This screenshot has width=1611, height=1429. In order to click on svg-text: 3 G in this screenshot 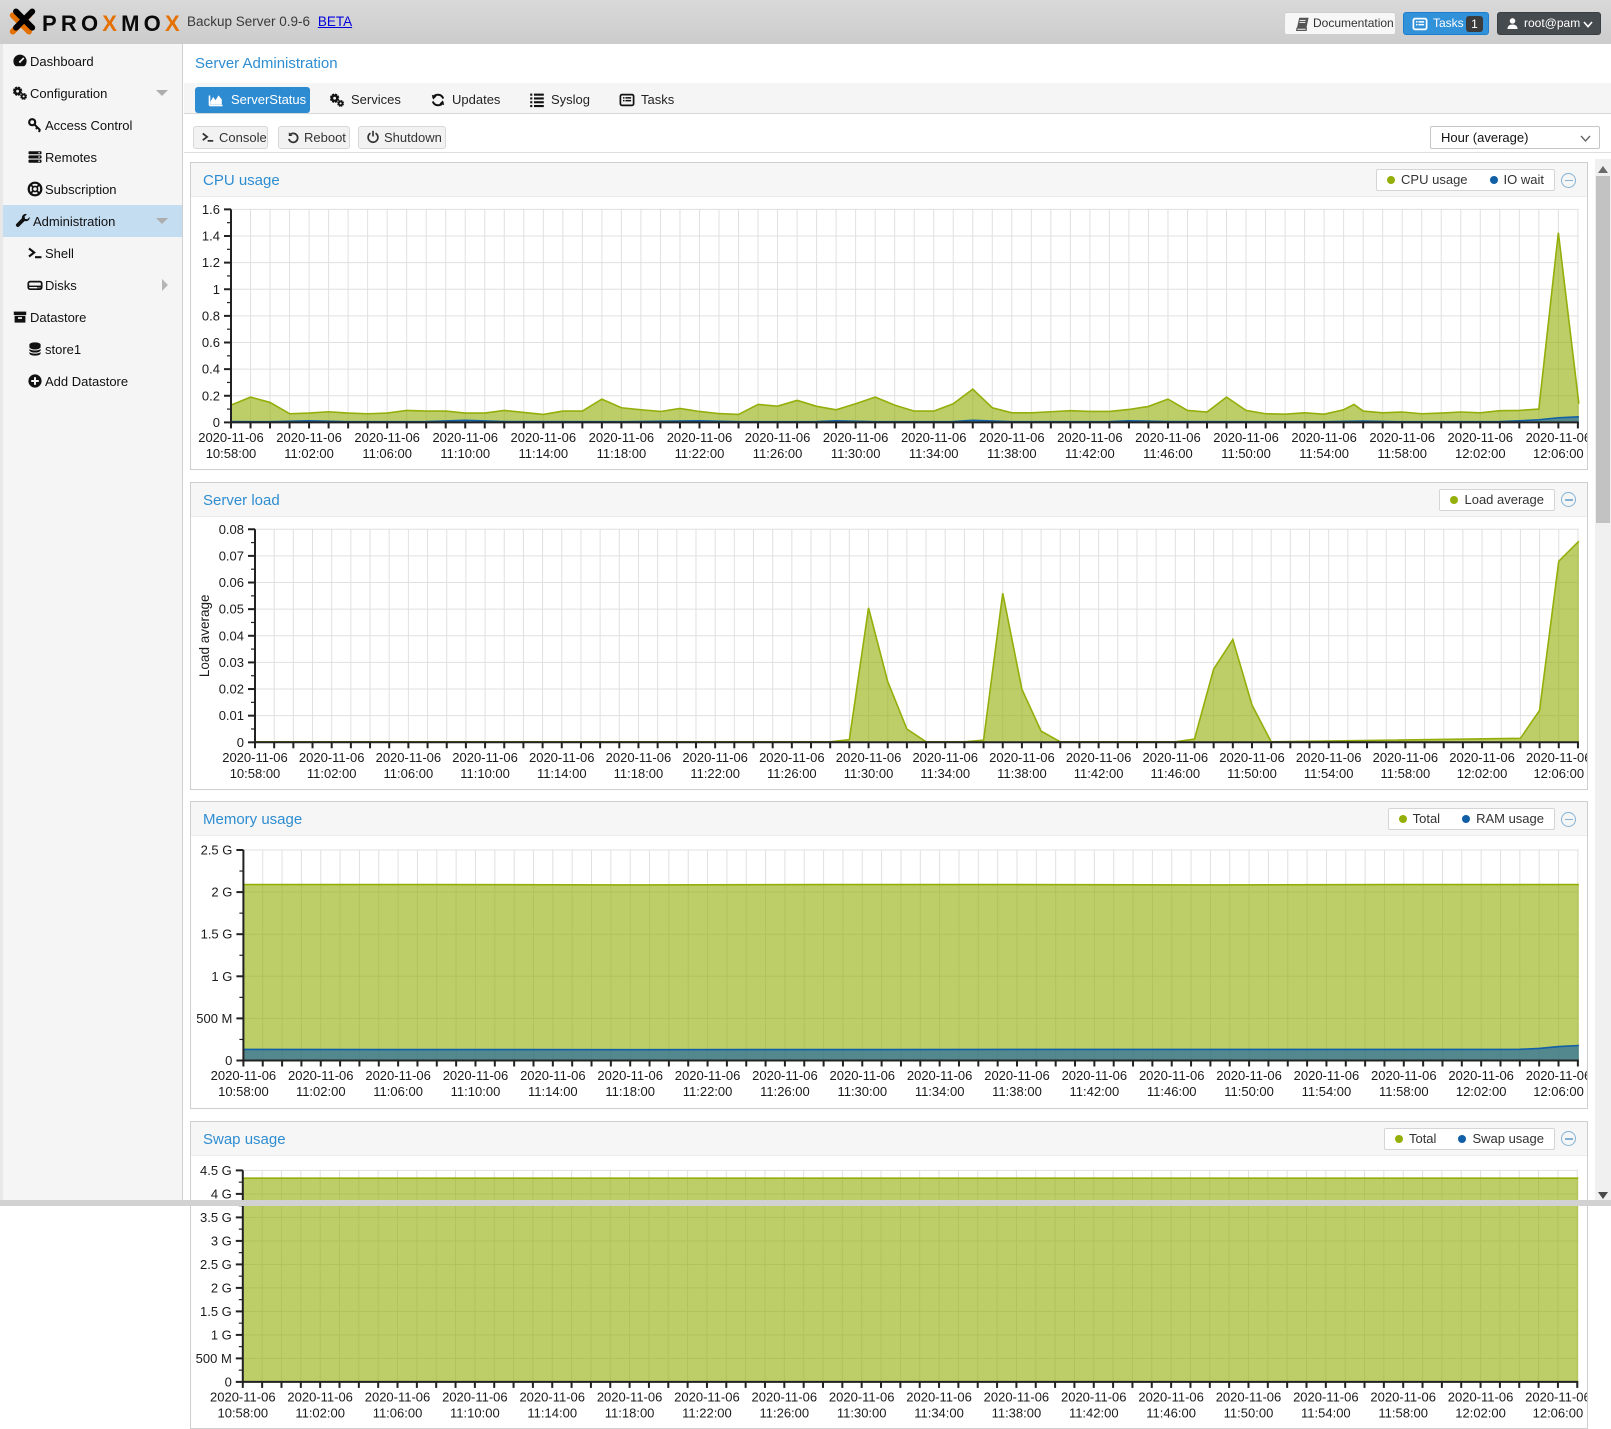, I will do `click(221, 1240)`.